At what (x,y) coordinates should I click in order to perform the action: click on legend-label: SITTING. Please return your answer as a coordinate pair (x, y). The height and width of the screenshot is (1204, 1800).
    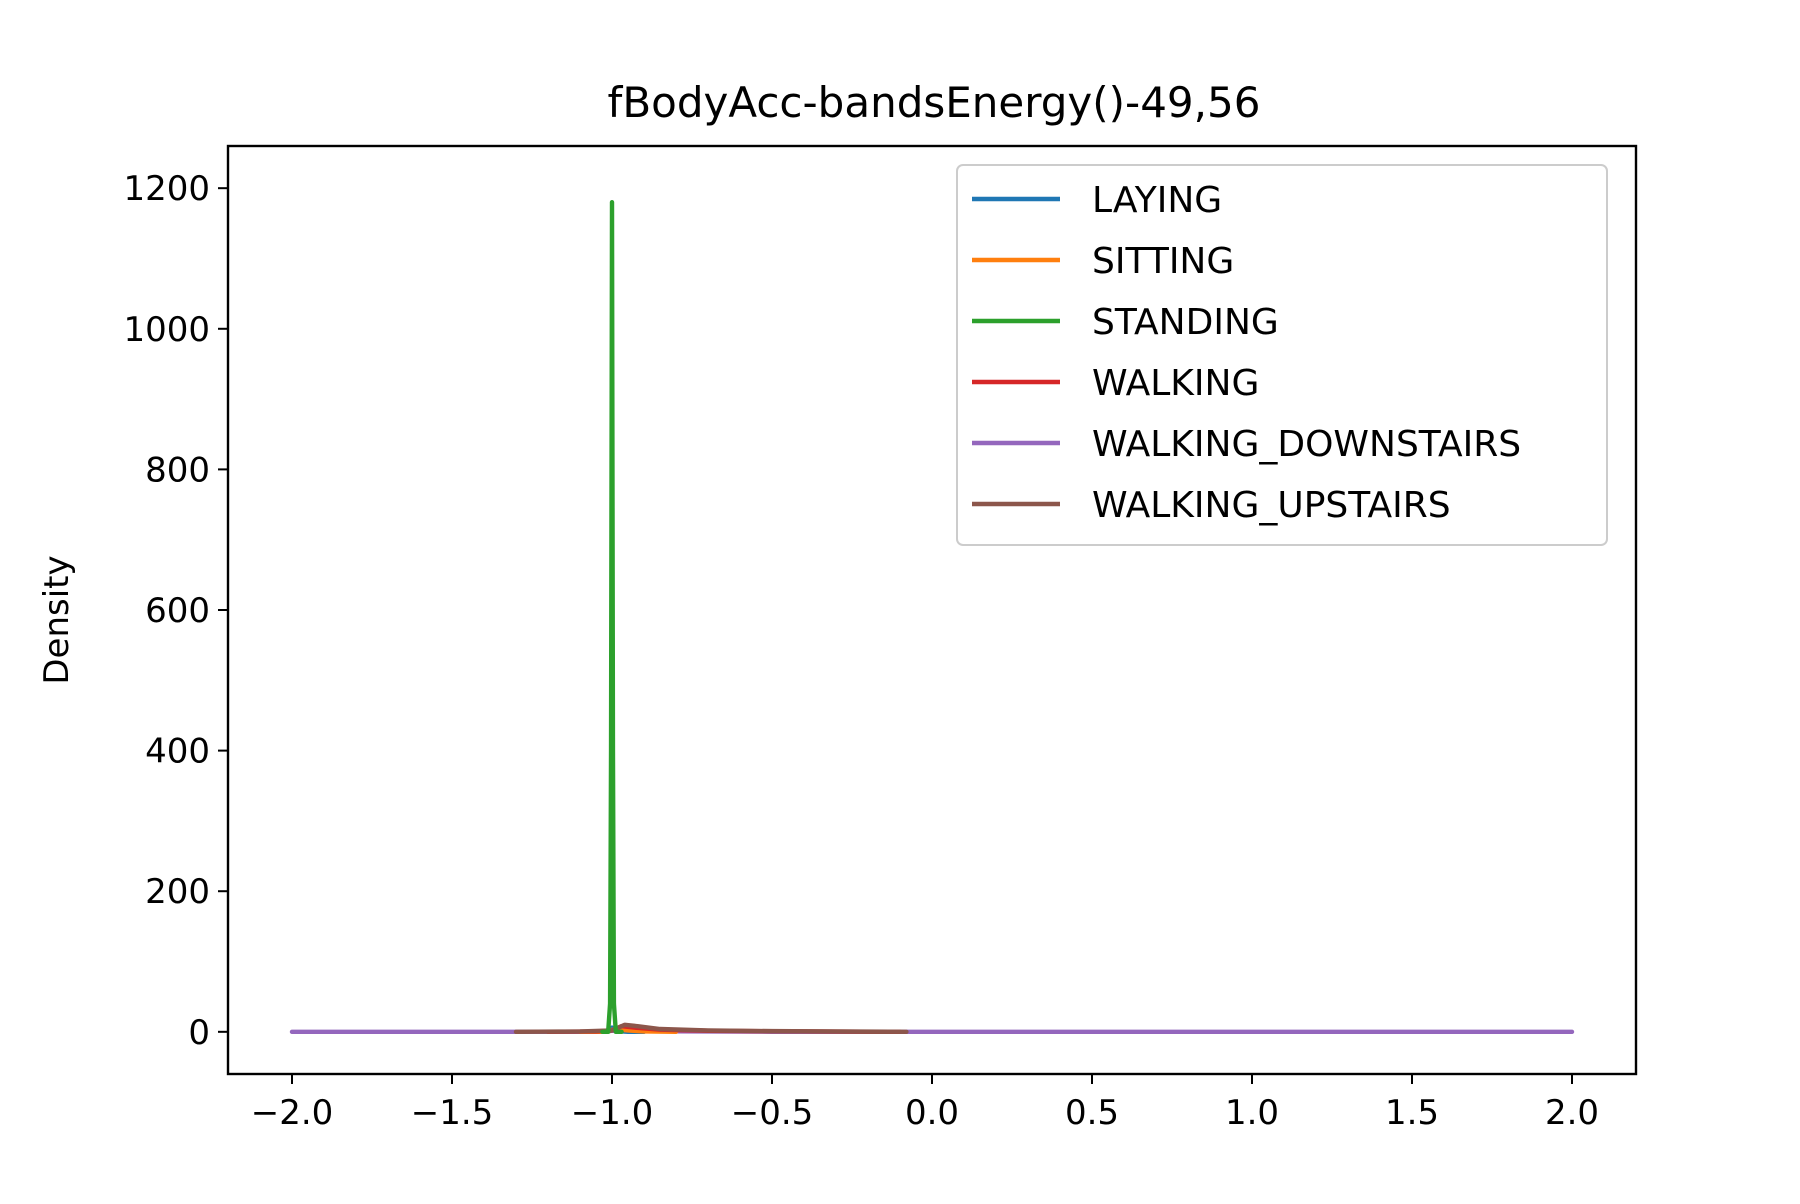
    Looking at the image, I should click on (1163, 261).